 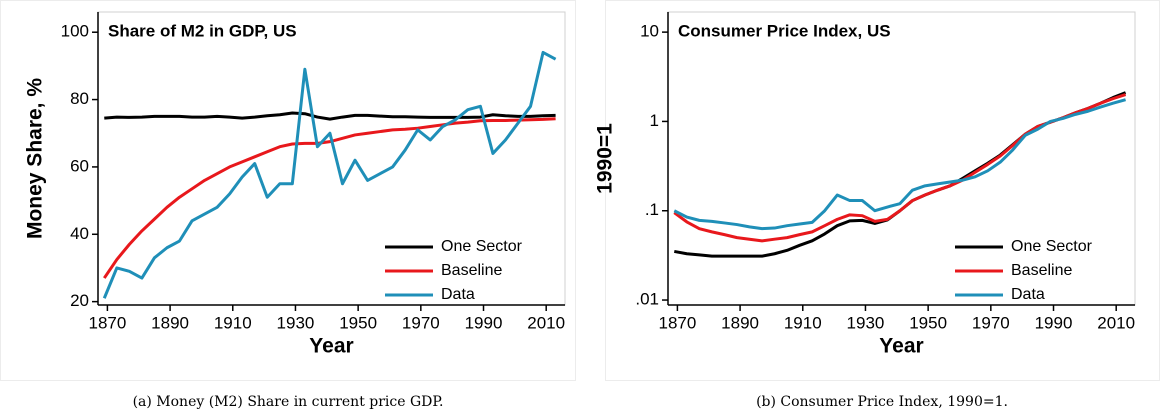 I want to click on y-tick-label: 60, so click(x=79, y=165).